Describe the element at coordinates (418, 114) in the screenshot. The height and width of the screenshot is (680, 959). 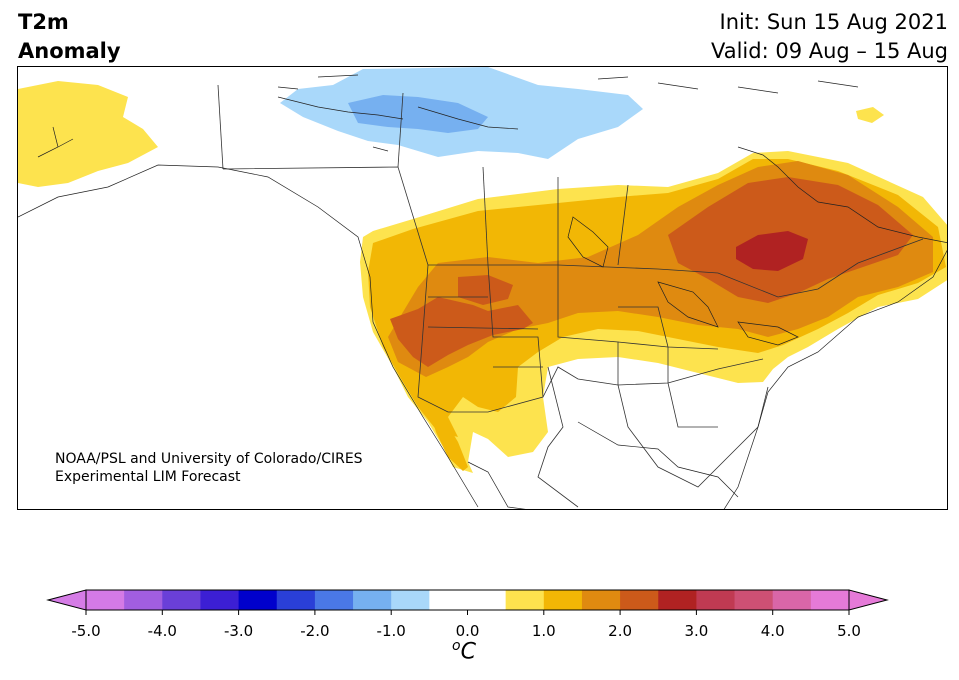
I see `cold-anomaly-mid` at that location.